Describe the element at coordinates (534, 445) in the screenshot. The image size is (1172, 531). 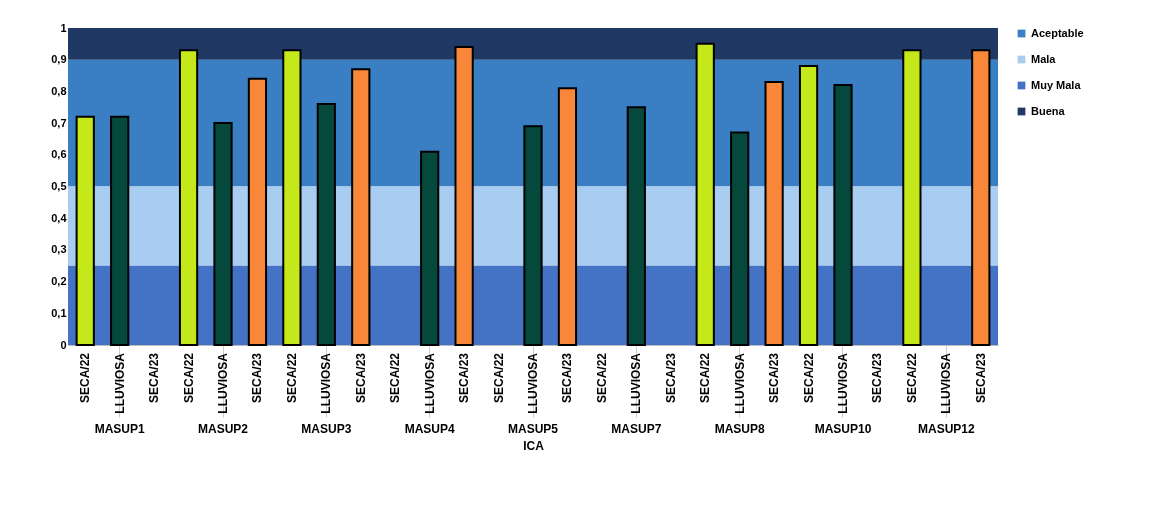
I see `x-axis-title: ICA` at that location.